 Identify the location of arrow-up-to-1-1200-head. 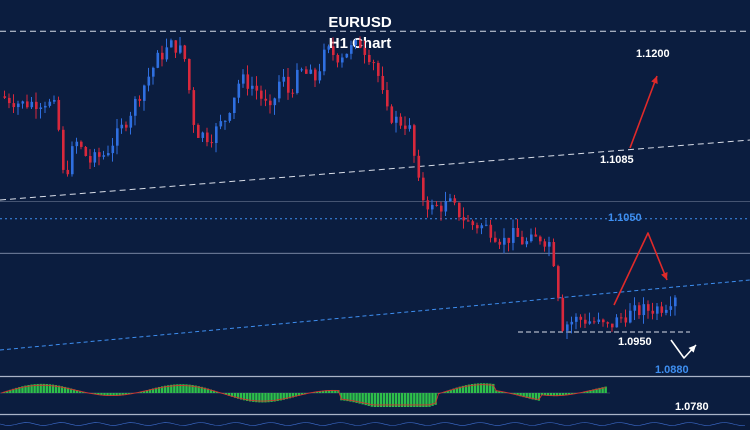
(654, 80).